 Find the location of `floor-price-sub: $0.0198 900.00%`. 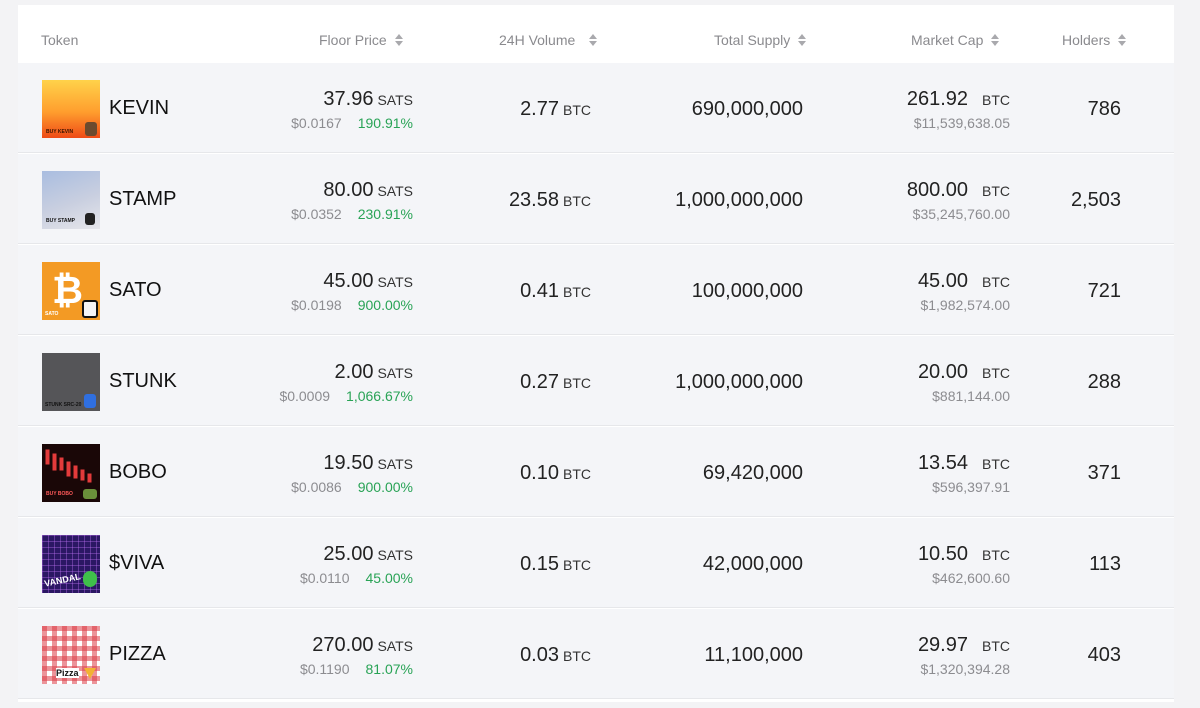

floor-price-sub: $0.0198 900.00% is located at coordinates (352, 305).